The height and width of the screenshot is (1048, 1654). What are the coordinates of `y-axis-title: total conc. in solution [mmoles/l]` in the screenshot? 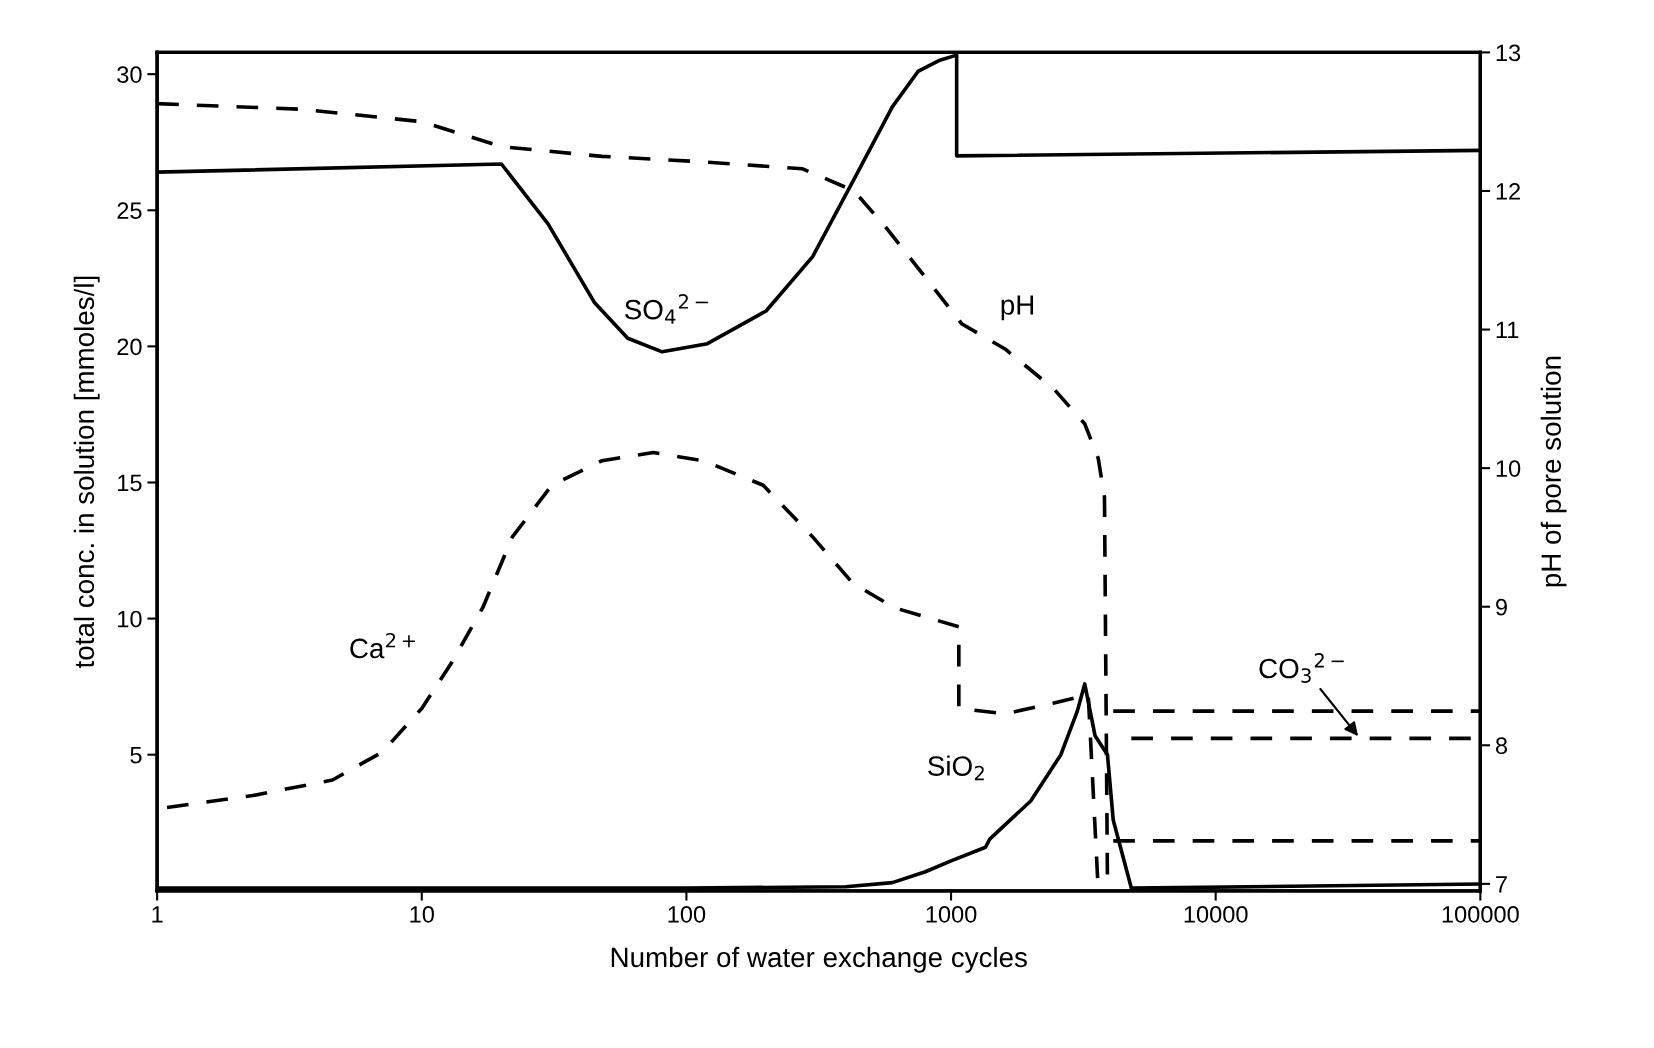 It's located at (86, 472).